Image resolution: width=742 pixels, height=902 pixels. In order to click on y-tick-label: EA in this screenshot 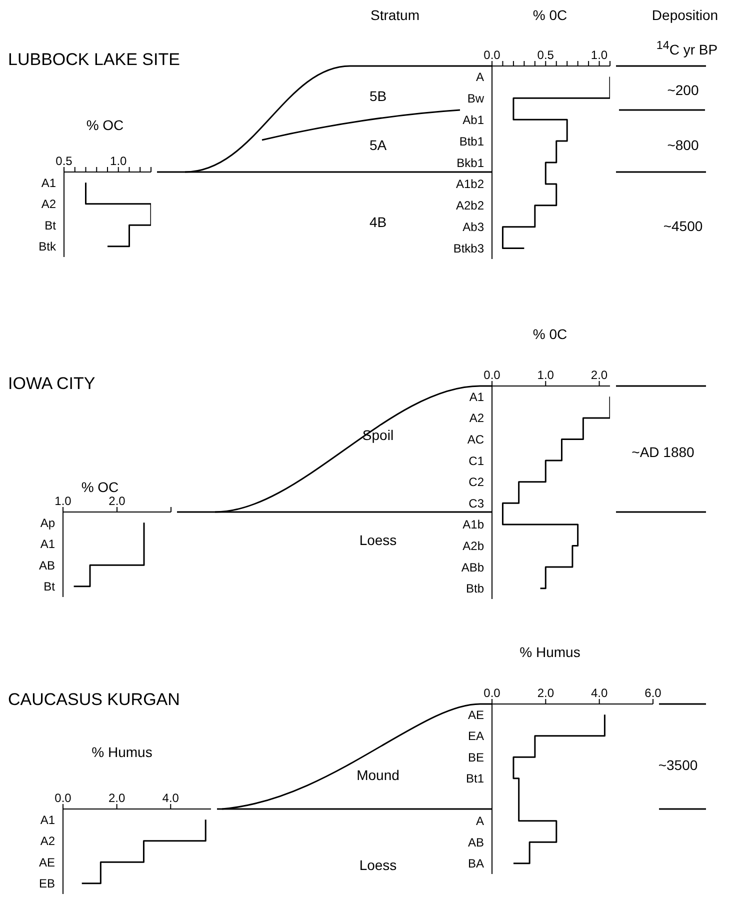, I will do `click(476, 736)`.